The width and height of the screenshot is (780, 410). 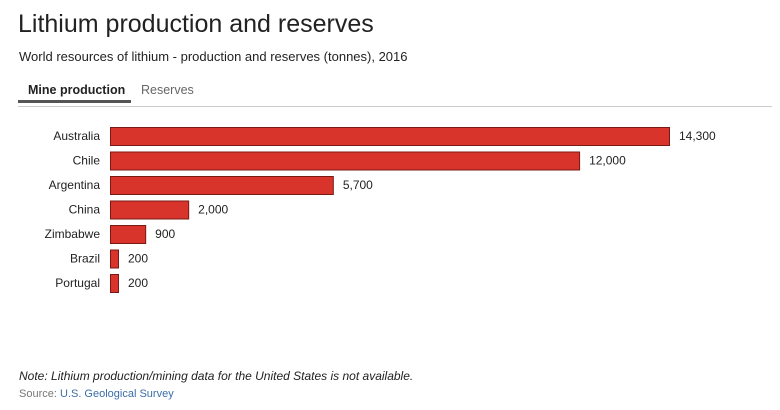 What do you see at coordinates (395, 93) in the screenshot?
I see `tab-bar: Mine production Reserves` at bounding box center [395, 93].